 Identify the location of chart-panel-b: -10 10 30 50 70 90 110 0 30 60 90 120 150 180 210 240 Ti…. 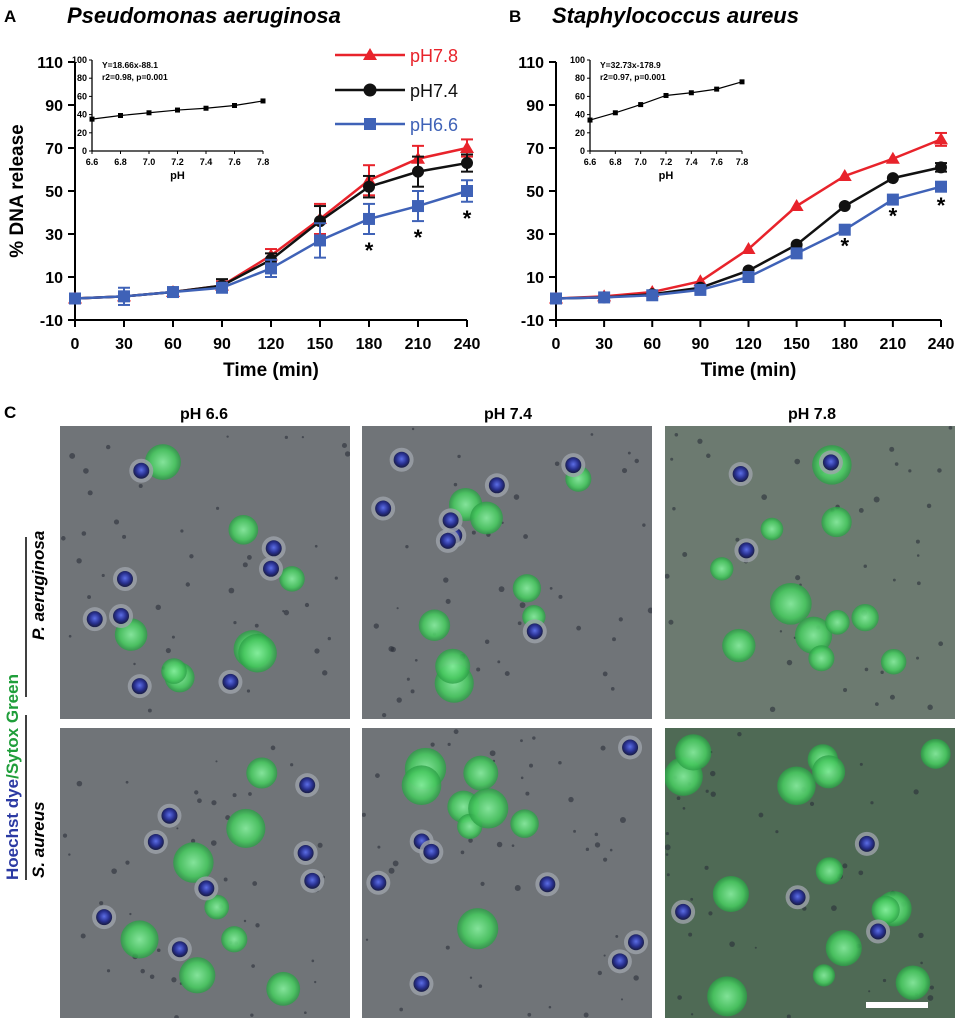
(736, 218).